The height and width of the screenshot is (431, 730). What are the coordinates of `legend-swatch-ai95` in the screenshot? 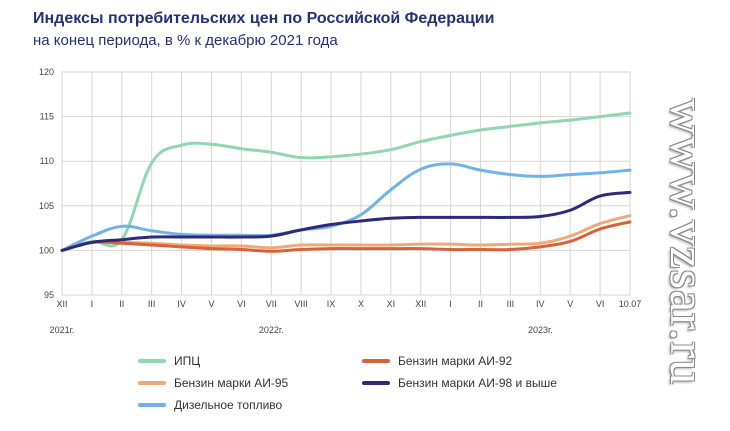 It's located at (152, 383).